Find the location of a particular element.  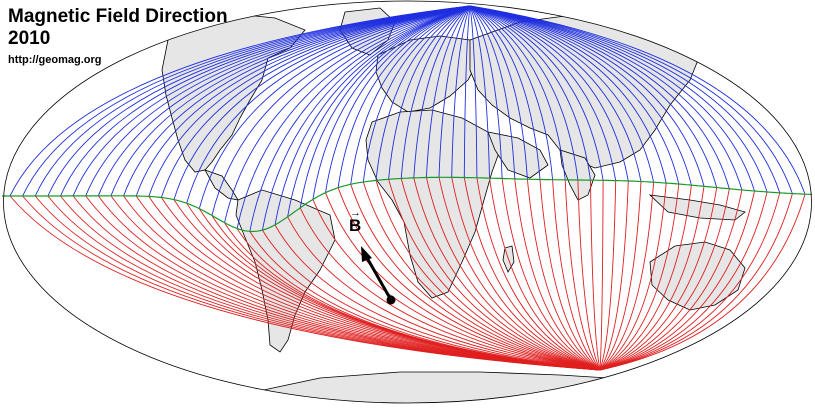

dip-equator-line is located at coordinates (407, 204).